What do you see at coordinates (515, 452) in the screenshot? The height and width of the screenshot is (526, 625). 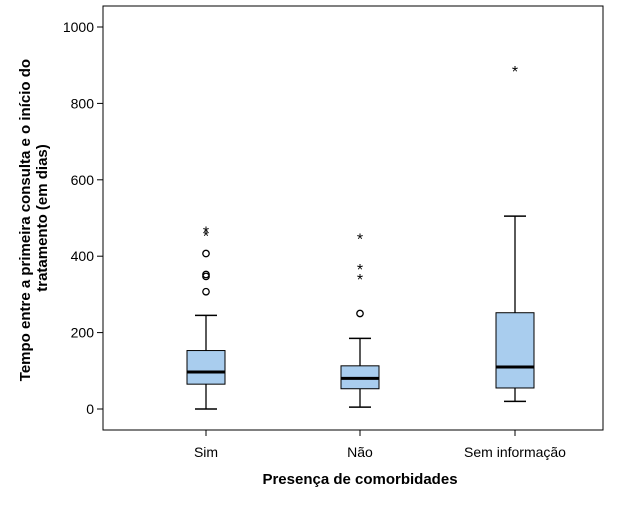 I see `x-tick-label: Sem informação` at bounding box center [515, 452].